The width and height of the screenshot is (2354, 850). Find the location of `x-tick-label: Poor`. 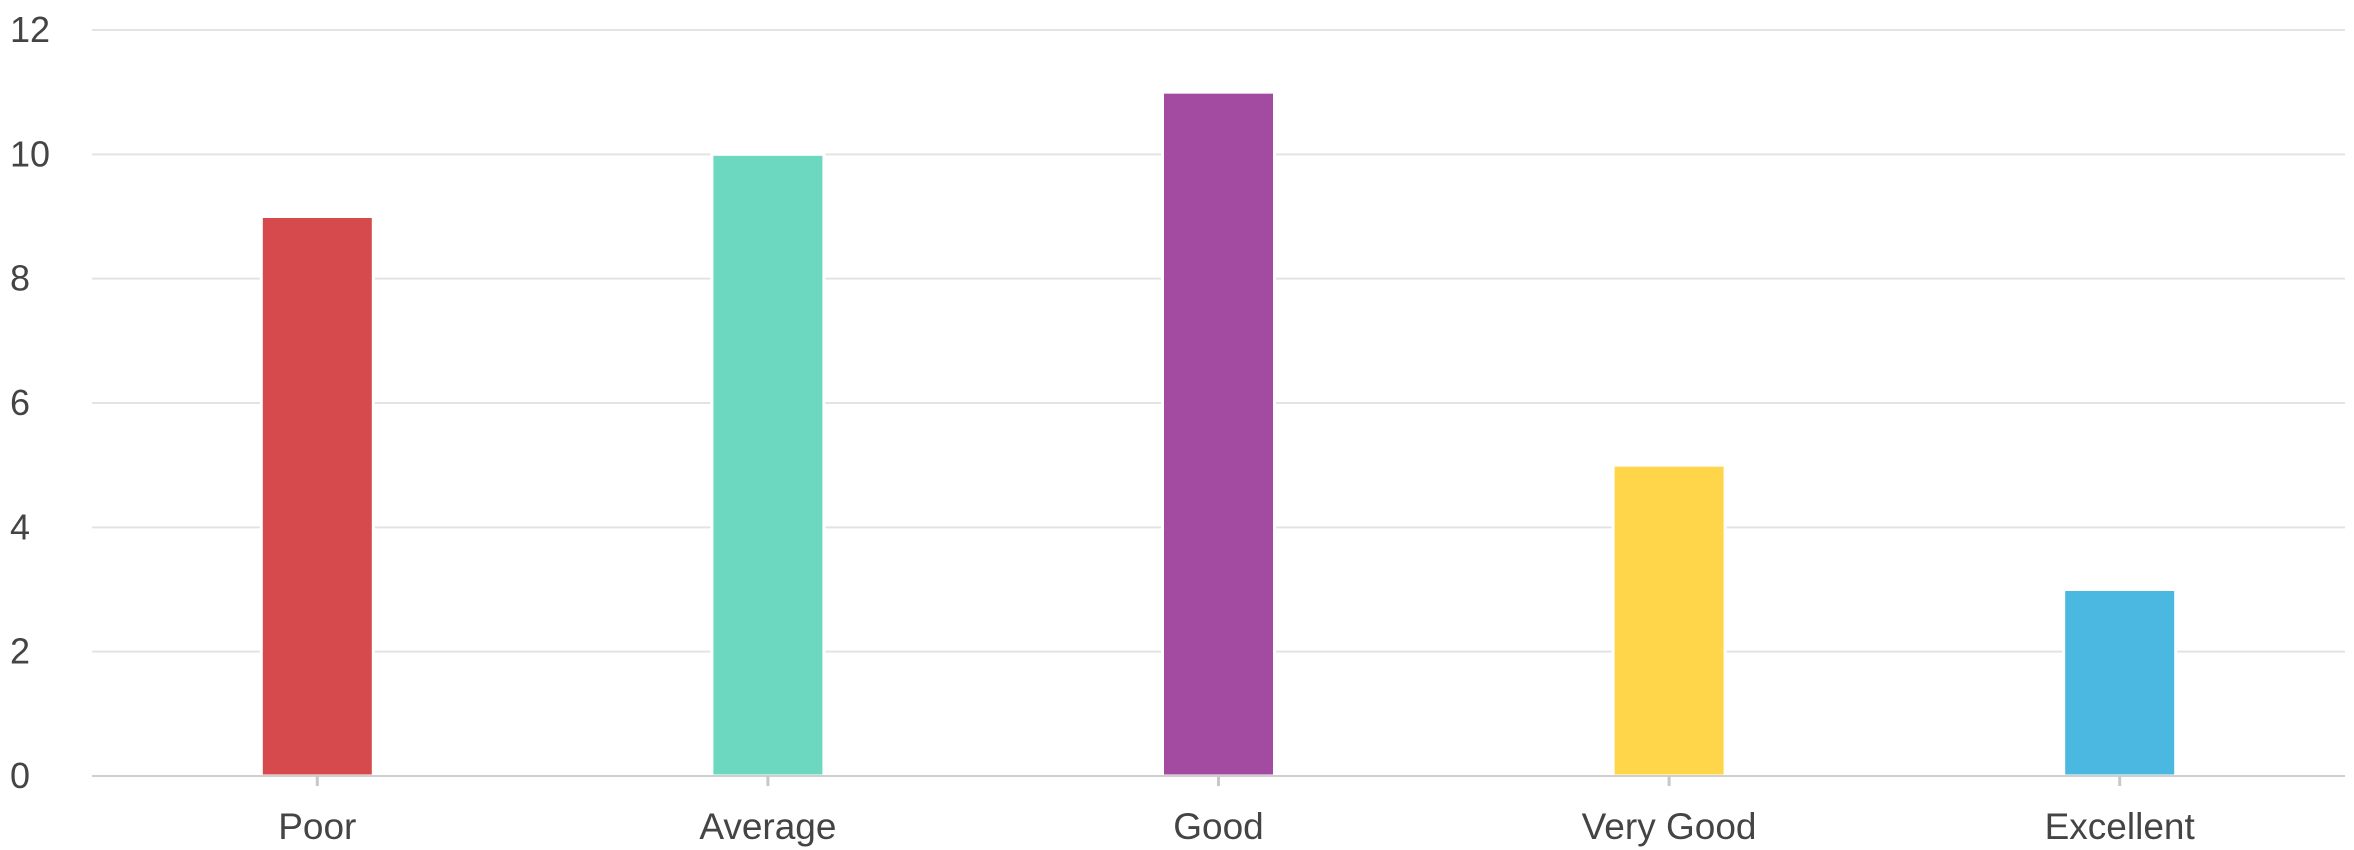

x-tick-label: Poor is located at coordinates (317, 826).